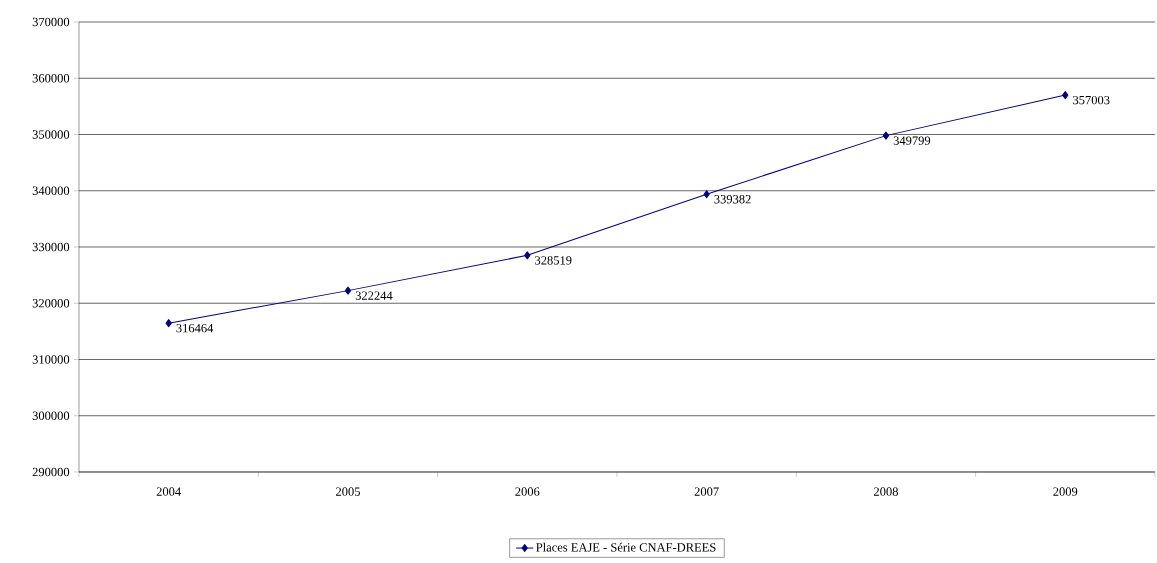  What do you see at coordinates (168, 491) in the screenshot?
I see `x-tick-label: 2004` at bounding box center [168, 491].